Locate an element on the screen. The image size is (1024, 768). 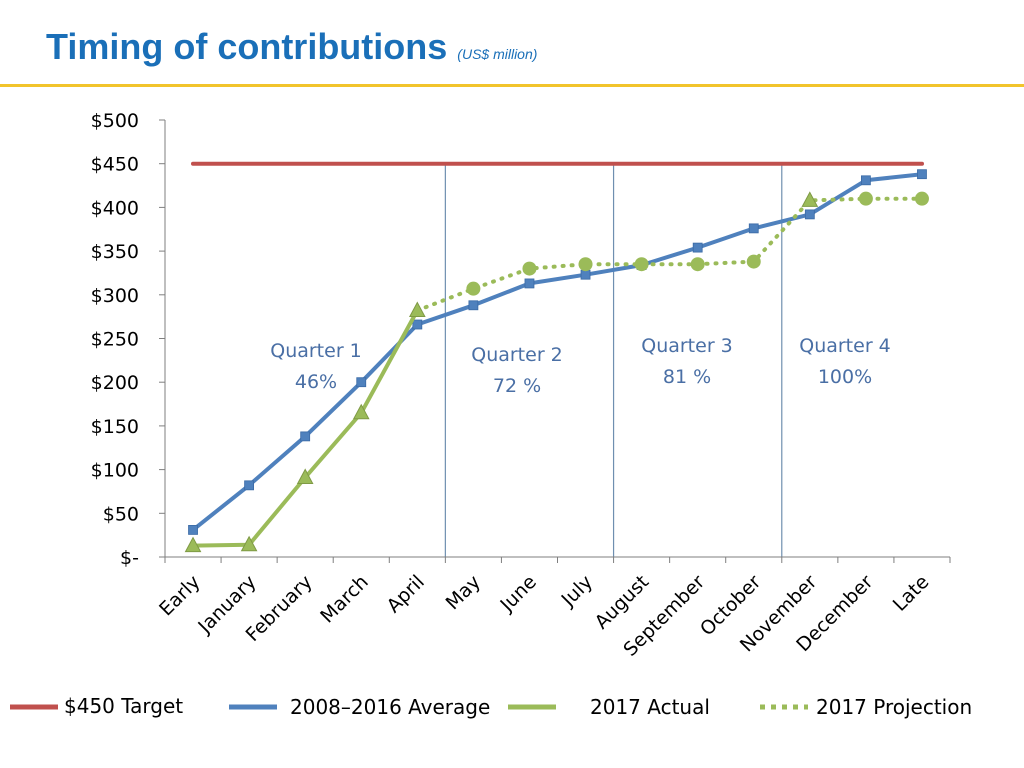
x-tick-label-july: July is located at coordinates (577, 591).